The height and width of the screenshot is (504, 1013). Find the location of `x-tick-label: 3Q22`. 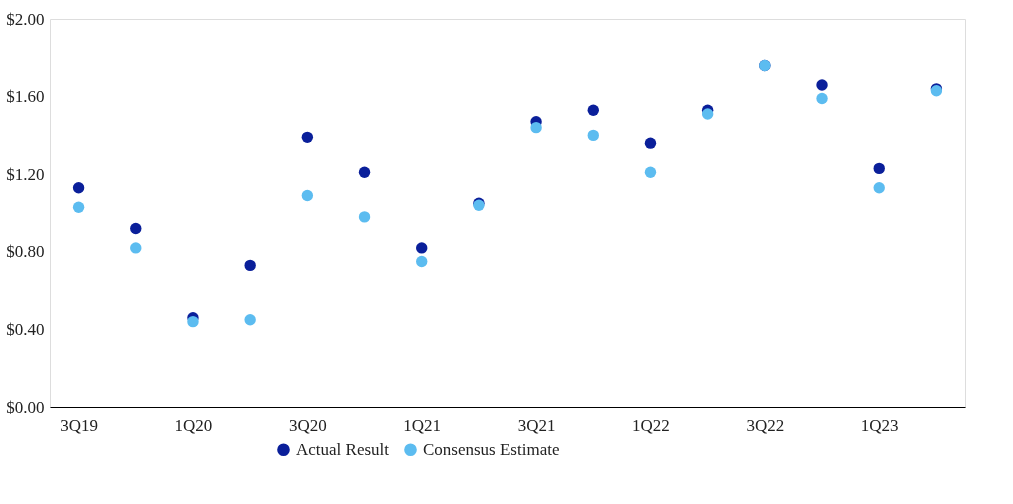

x-tick-label: 3Q22 is located at coordinates (765, 425).